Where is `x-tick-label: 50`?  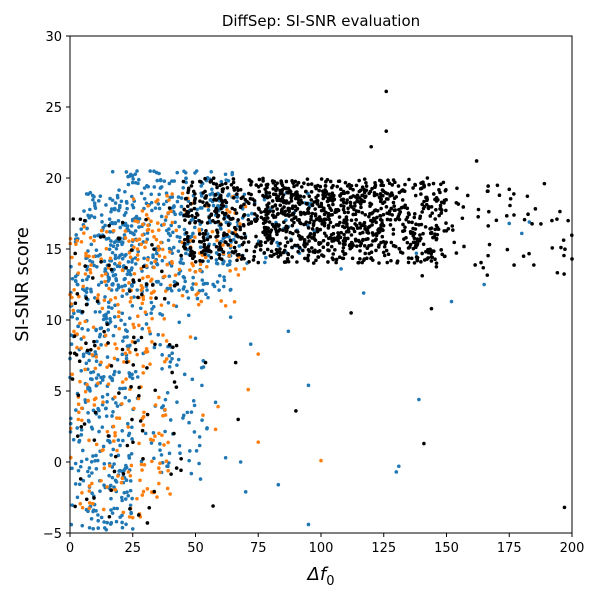 x-tick-label: 50 is located at coordinates (195, 548).